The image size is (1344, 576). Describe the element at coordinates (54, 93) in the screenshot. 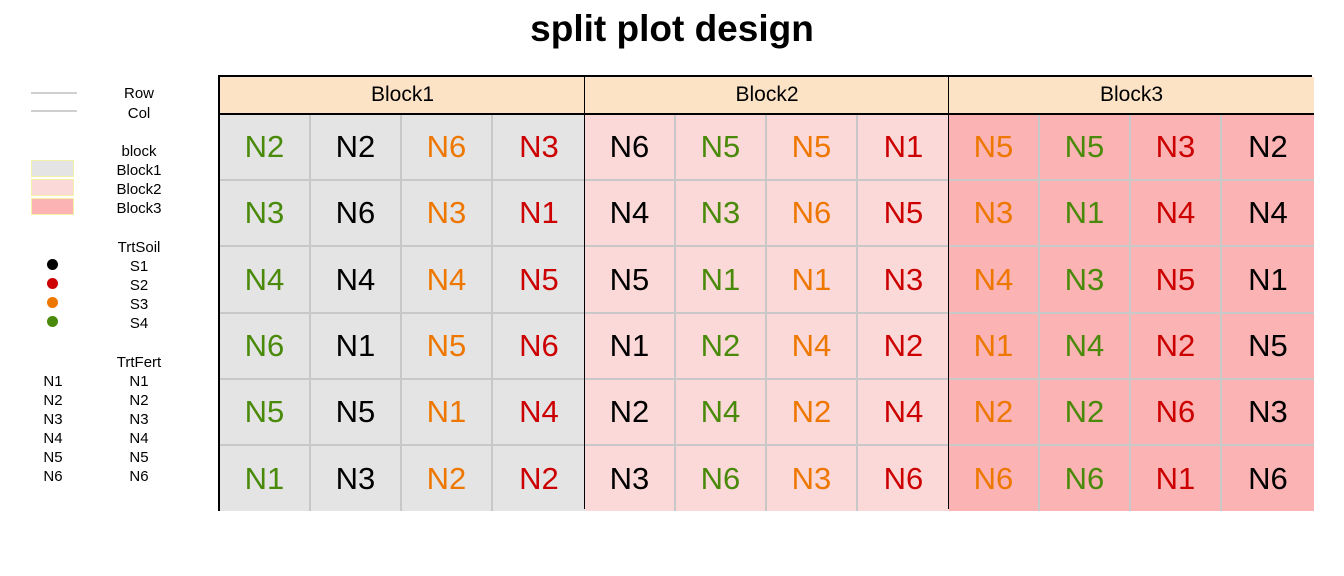

I see `row-line-swatch` at that location.